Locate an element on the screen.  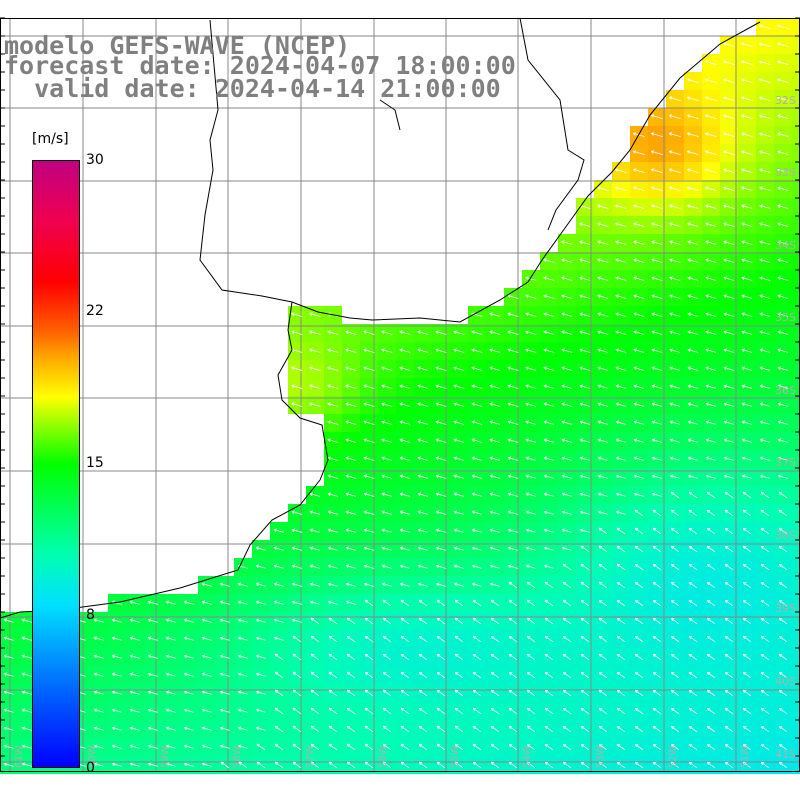
colorbar is located at coordinates (56, 464).